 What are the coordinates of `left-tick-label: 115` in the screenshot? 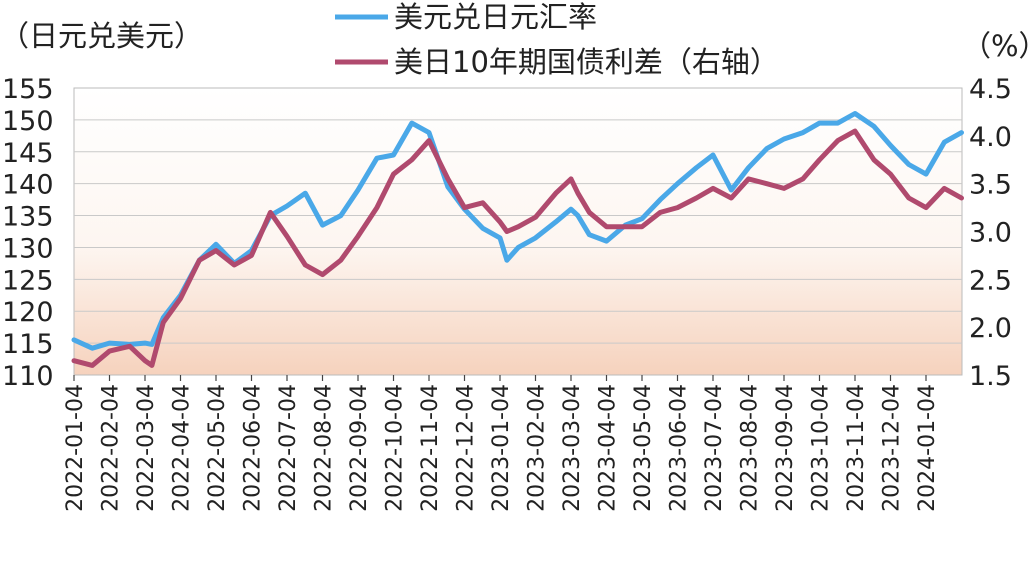 It's located at (28, 344).